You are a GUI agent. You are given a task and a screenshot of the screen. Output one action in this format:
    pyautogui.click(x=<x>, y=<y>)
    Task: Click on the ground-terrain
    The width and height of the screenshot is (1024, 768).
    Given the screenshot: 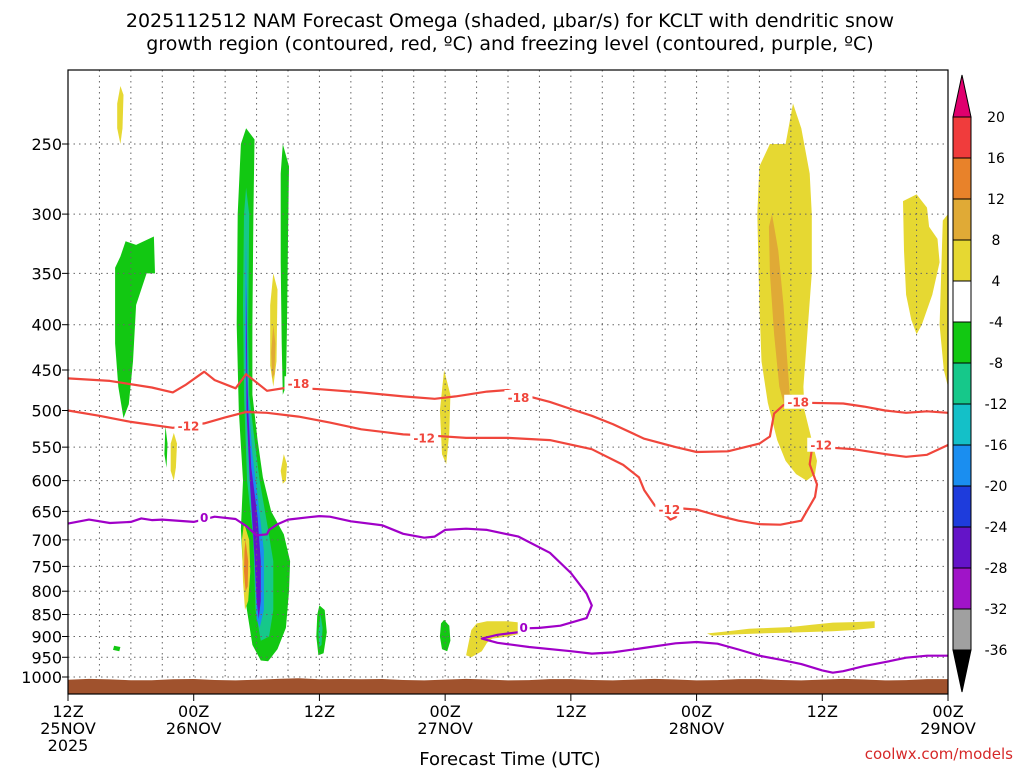 What is the action you would take?
    pyautogui.click(x=508, y=686)
    